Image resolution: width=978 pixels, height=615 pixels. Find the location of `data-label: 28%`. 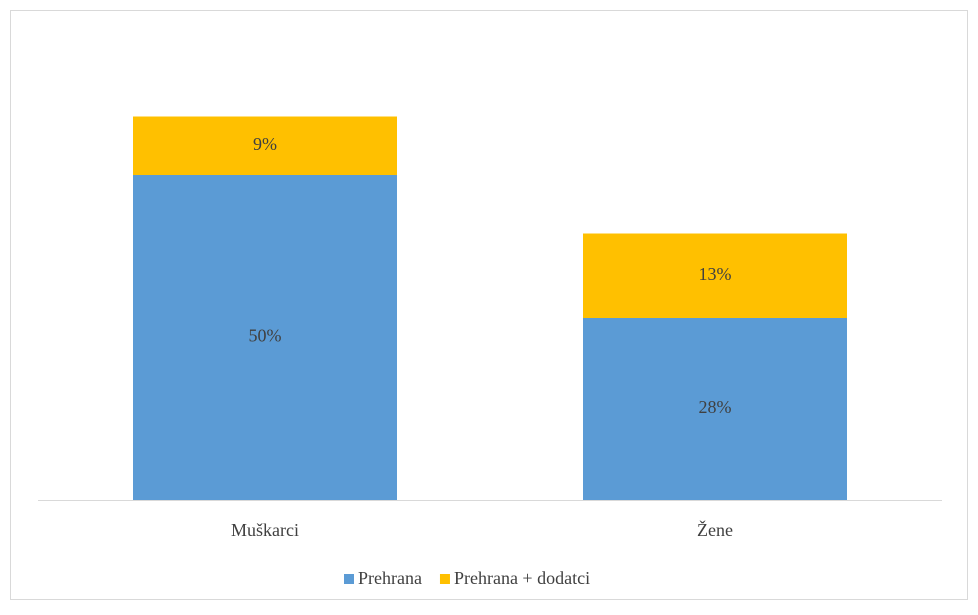

data-label: 28% is located at coordinates (715, 407).